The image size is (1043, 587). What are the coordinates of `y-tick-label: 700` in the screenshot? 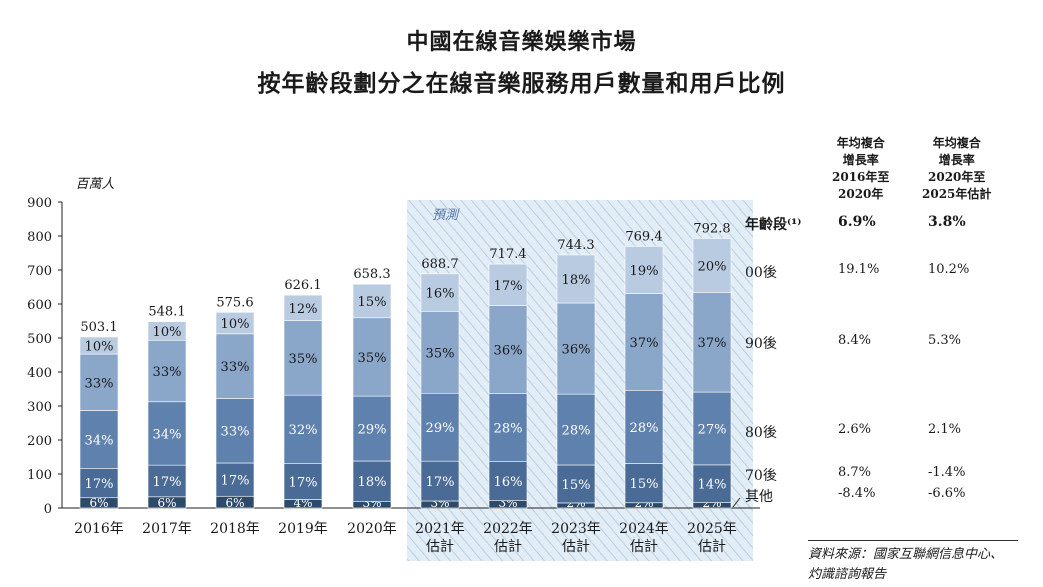 It's located at (39, 271).